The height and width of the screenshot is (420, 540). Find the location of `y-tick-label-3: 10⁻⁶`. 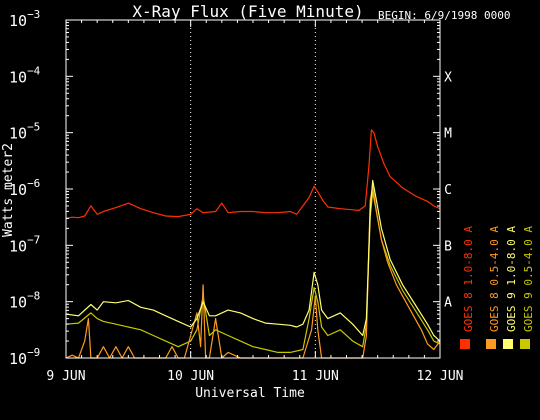

y-tick-label-3: 10⁻⁶ is located at coordinates (24, 188).